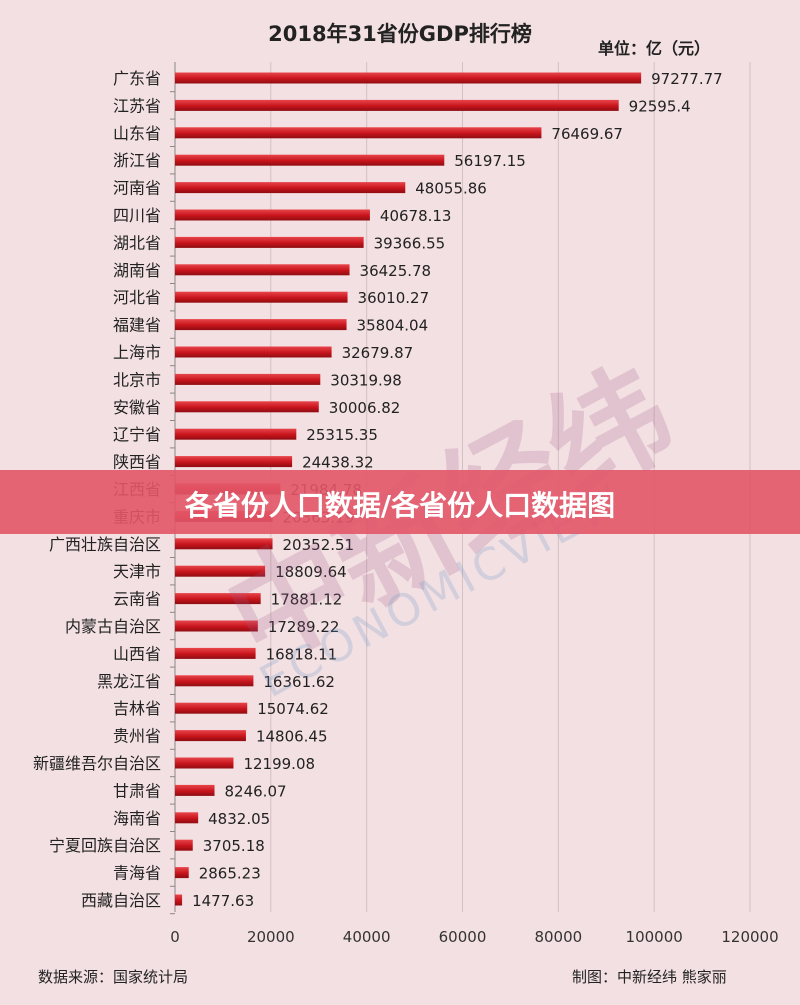 The image size is (800, 1005). What do you see at coordinates (660, 106) in the screenshot?
I see `value-label: 92595.4` at bounding box center [660, 106].